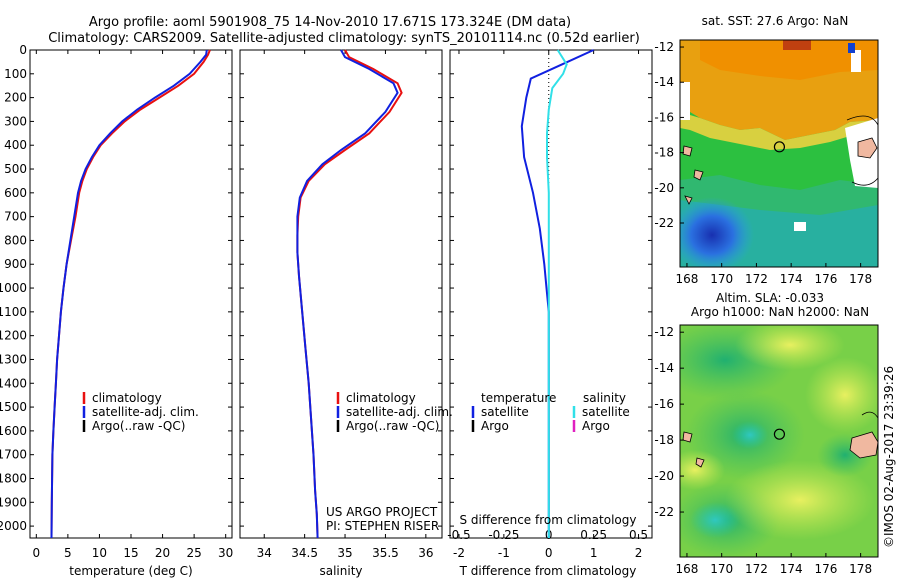 The image size is (900, 580). Describe the element at coordinates (99, 553) in the screenshot. I see `x-tick-label: 10` at that location.